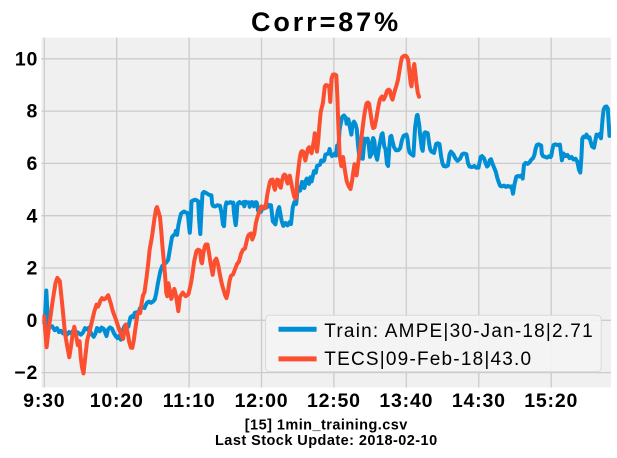 The width and height of the screenshot is (617, 458). Describe the element at coordinates (326, 22) in the screenshot. I see `svg-text: Corr=87%` at that location.